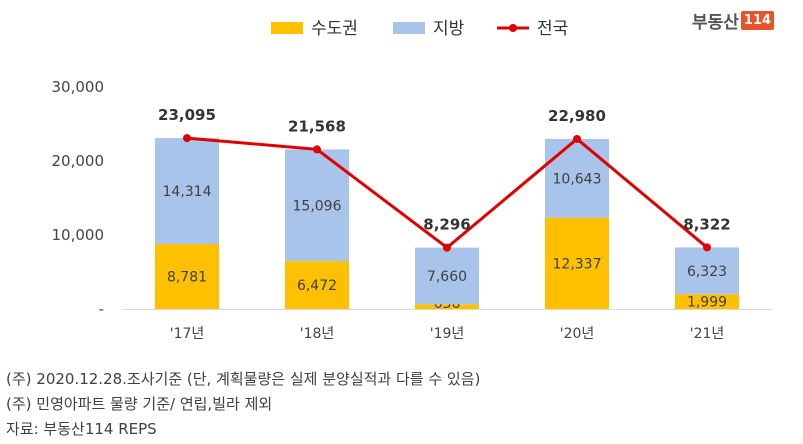 Image resolution: width=803 pixels, height=444 pixels. I want to click on note-source: 자료: 부동산114 REPS, so click(81, 429).